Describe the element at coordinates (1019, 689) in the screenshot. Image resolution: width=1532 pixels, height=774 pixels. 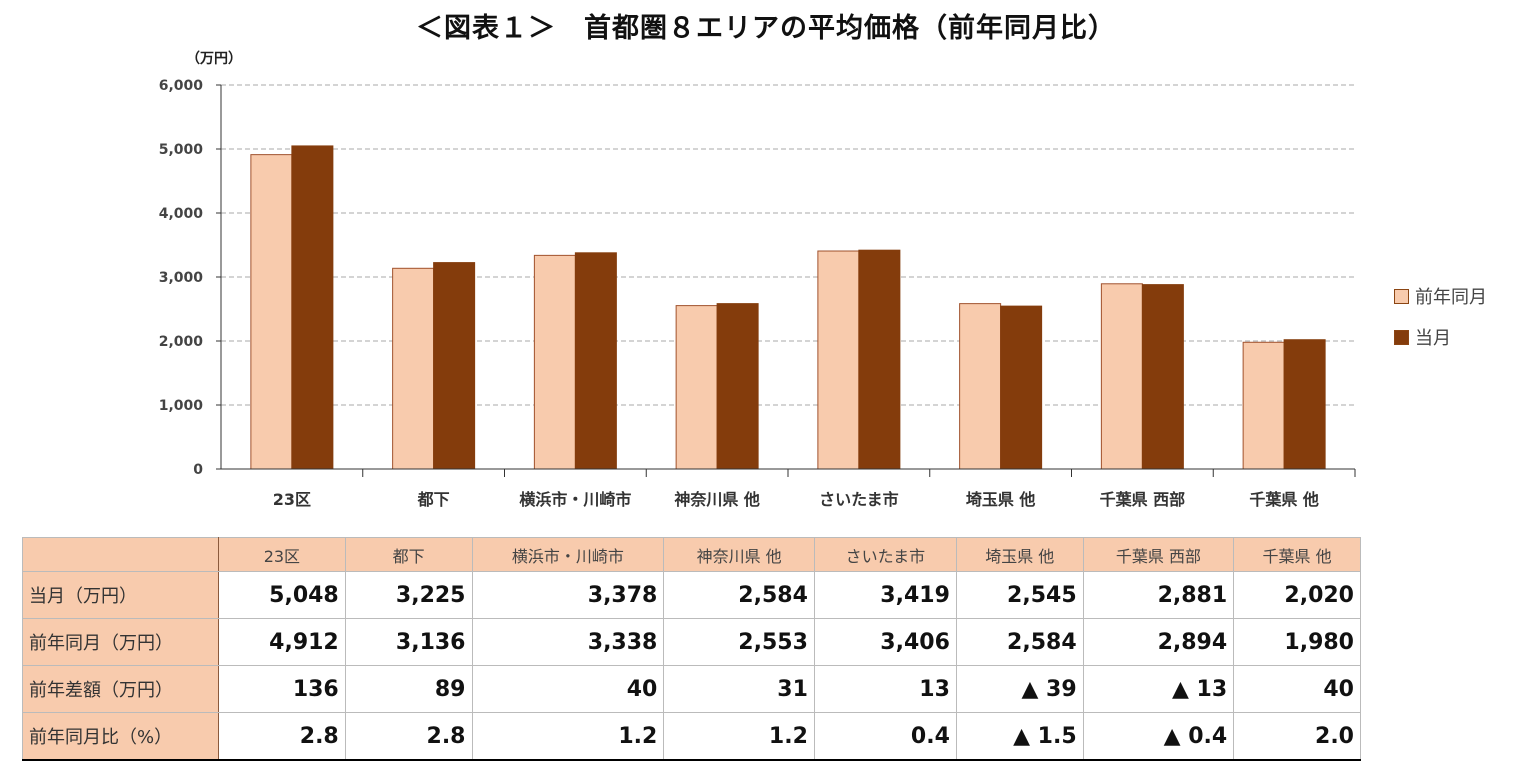
I see `table-cell: ▲ 39` at that location.